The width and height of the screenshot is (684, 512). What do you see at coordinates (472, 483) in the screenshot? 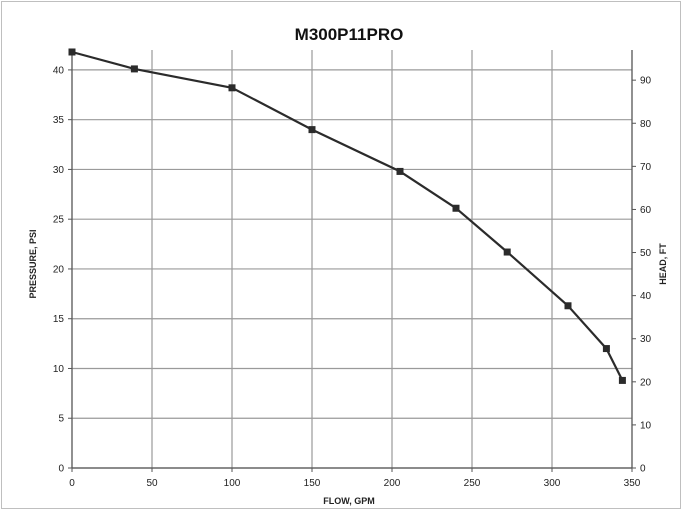
I see `x-tick-label: 250` at bounding box center [472, 483].